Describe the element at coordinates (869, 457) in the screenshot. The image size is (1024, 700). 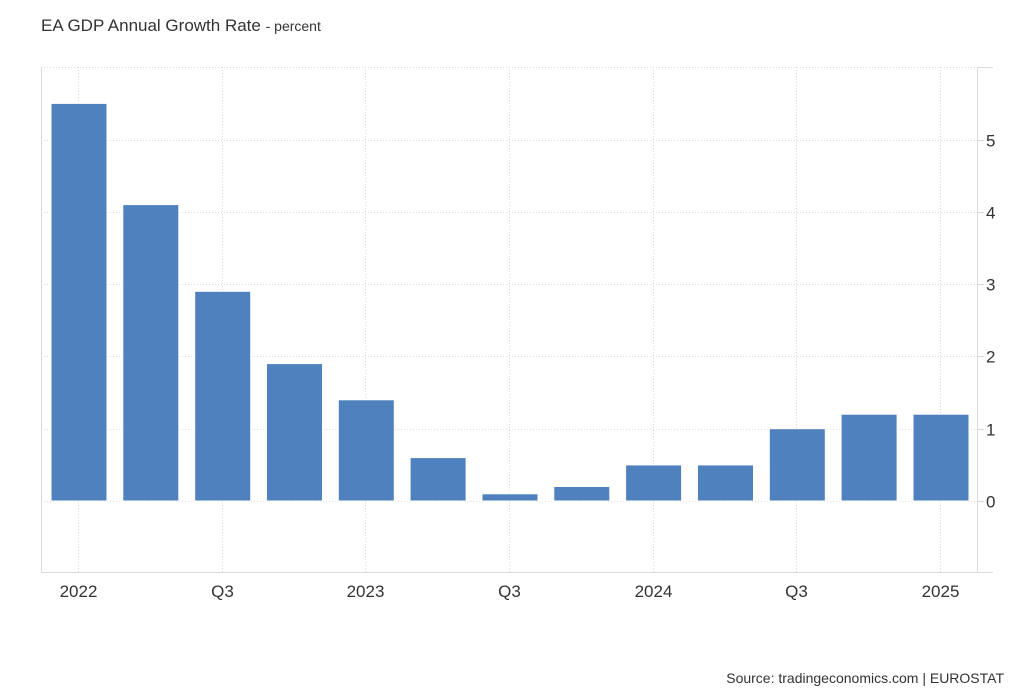
I see `bar-2024-q4` at that location.